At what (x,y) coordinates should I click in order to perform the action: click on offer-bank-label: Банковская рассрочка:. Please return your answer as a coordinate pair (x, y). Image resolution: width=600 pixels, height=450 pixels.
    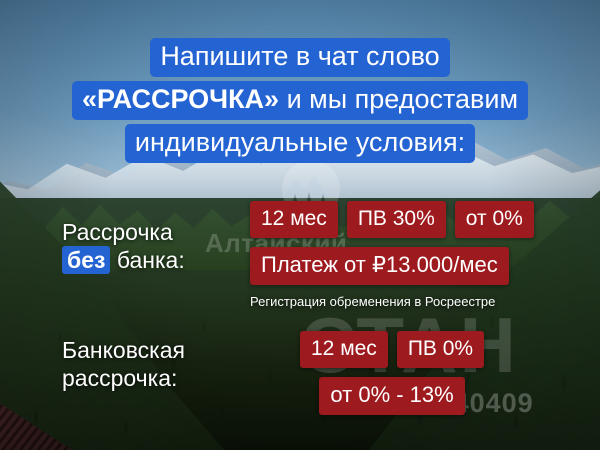
    Looking at the image, I should click on (123, 364).